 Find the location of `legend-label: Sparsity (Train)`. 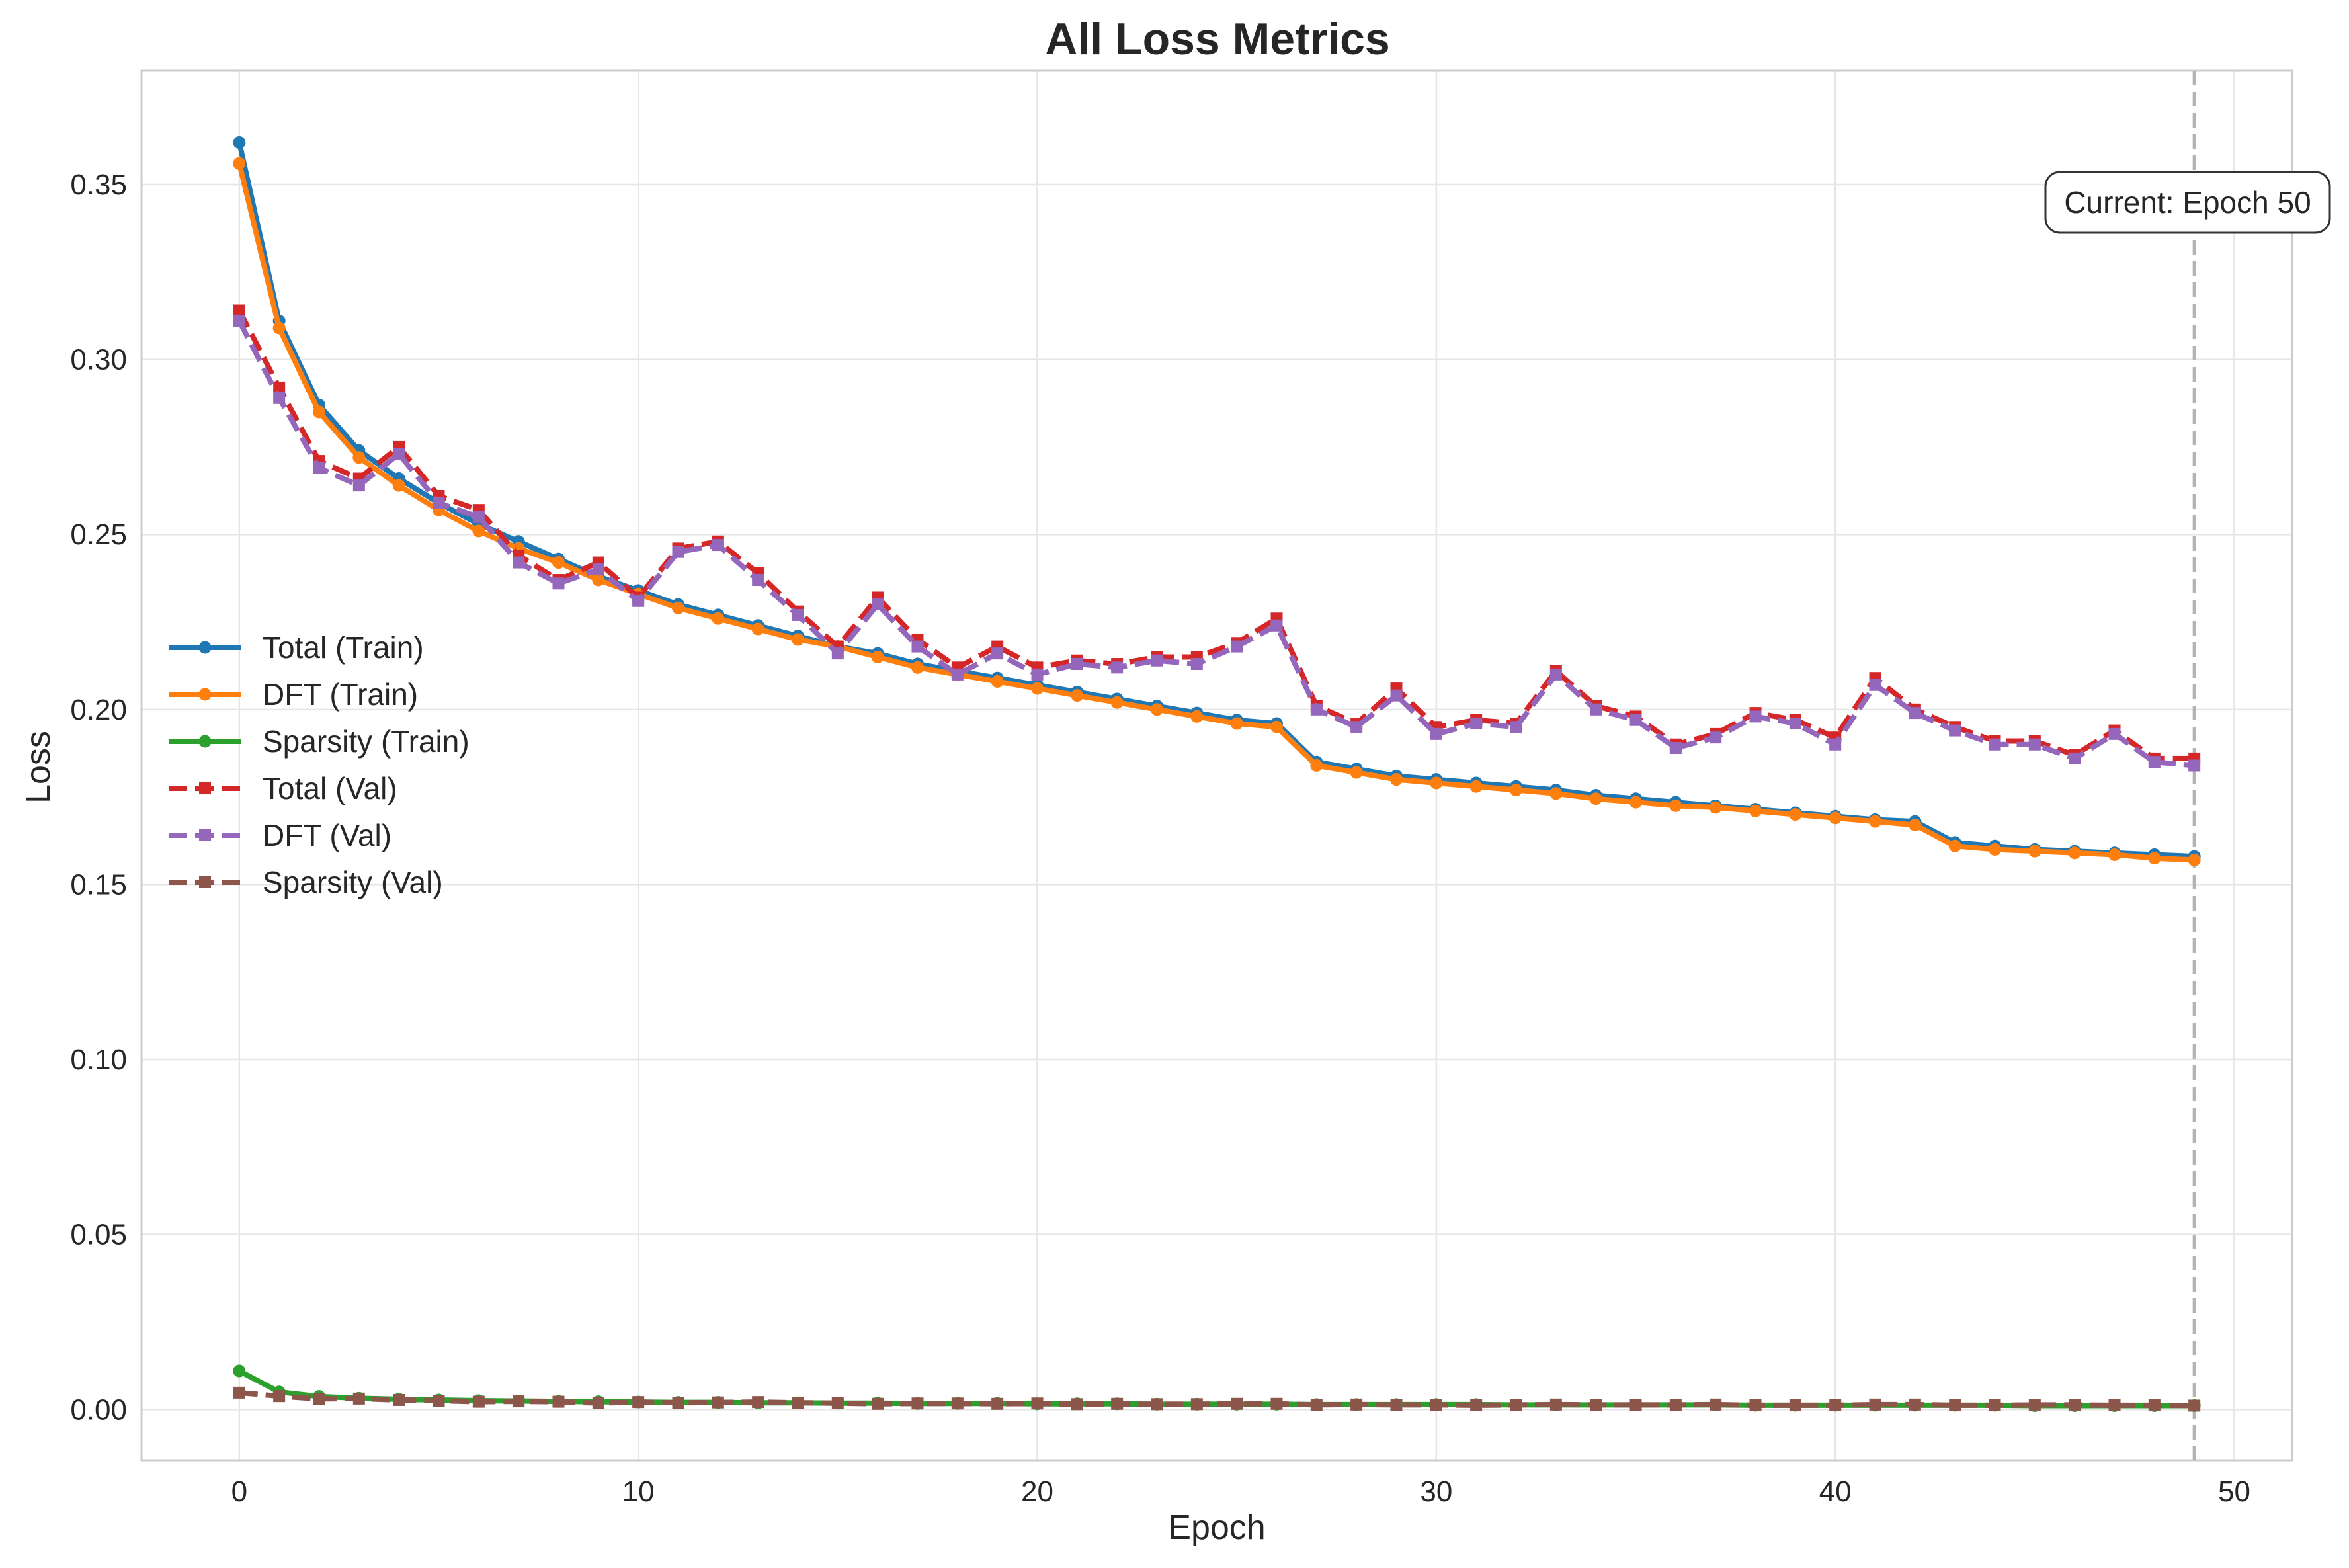

legend-label: Sparsity (Train) is located at coordinates (366, 741).